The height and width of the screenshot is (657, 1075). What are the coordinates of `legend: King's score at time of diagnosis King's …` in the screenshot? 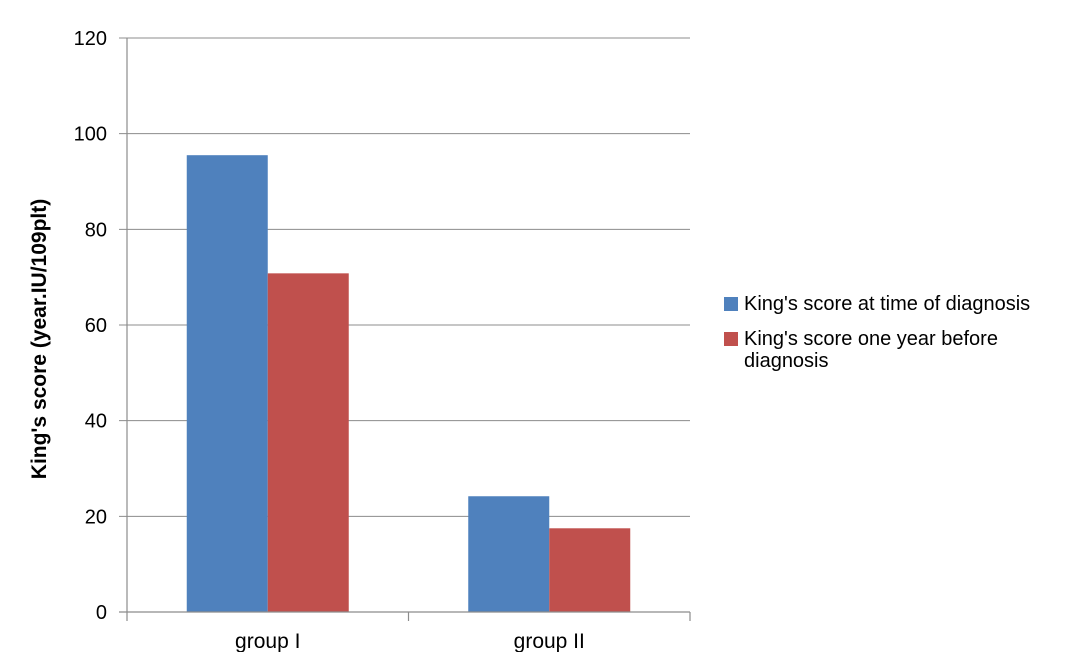 It's located at (877, 332).